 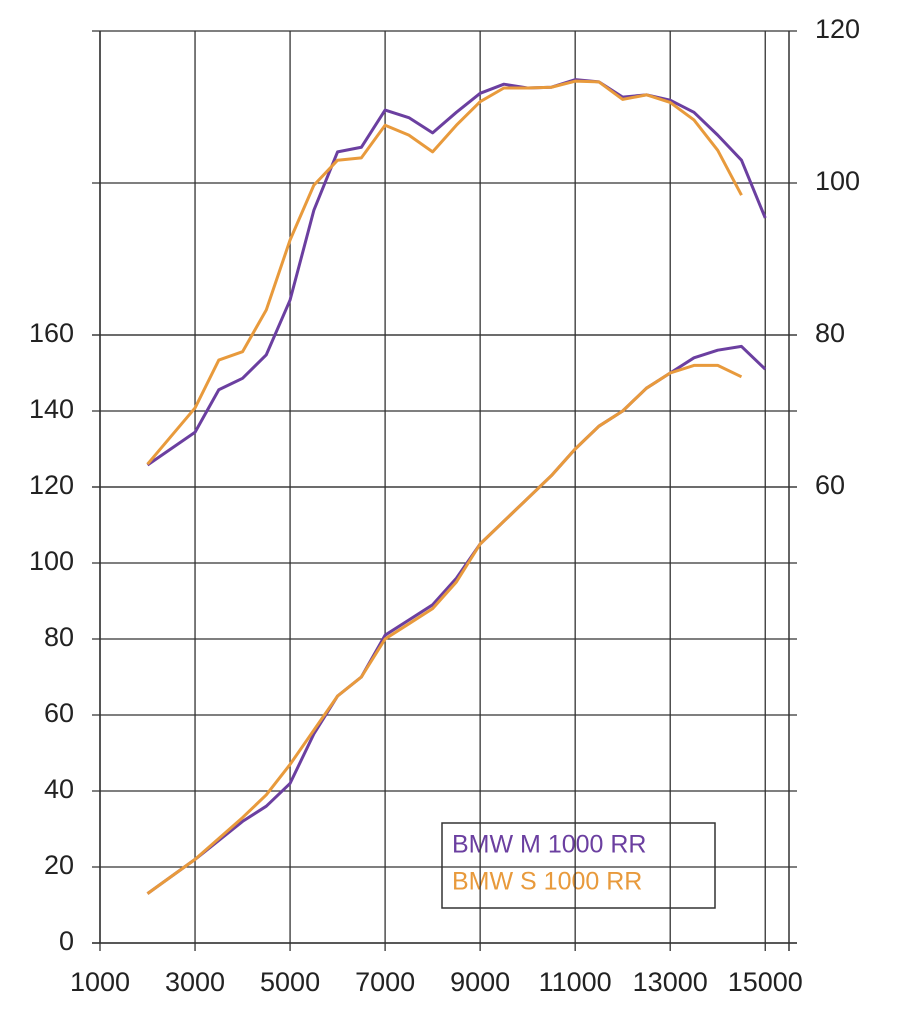 What do you see at coordinates (51, 485) in the screenshot?
I see `y-tick-label: 120` at bounding box center [51, 485].